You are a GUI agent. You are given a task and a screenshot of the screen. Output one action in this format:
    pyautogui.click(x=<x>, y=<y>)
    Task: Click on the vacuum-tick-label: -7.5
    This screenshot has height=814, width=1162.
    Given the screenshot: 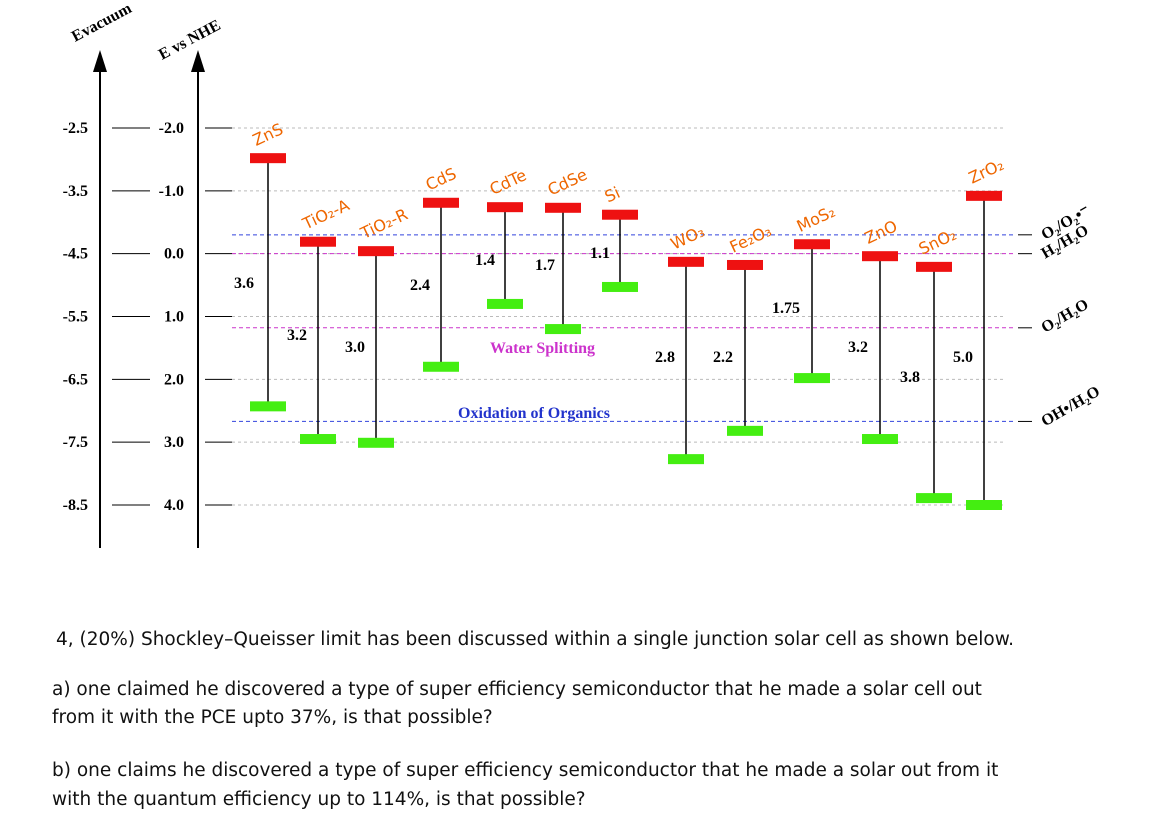 What is the action you would take?
    pyautogui.click(x=75, y=442)
    